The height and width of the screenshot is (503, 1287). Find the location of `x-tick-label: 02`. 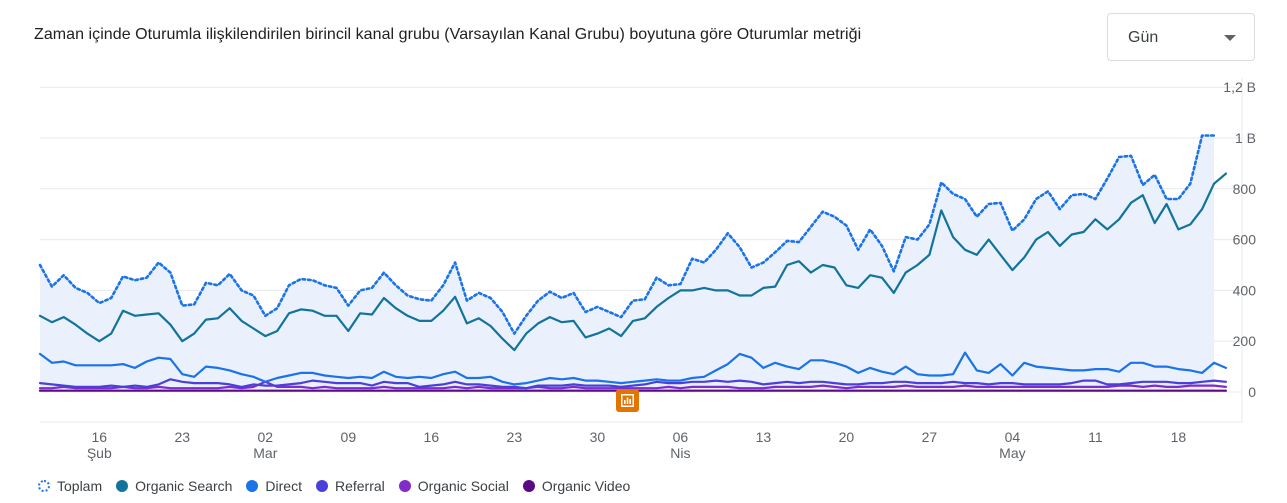

x-tick-label: 02 is located at coordinates (266, 437).